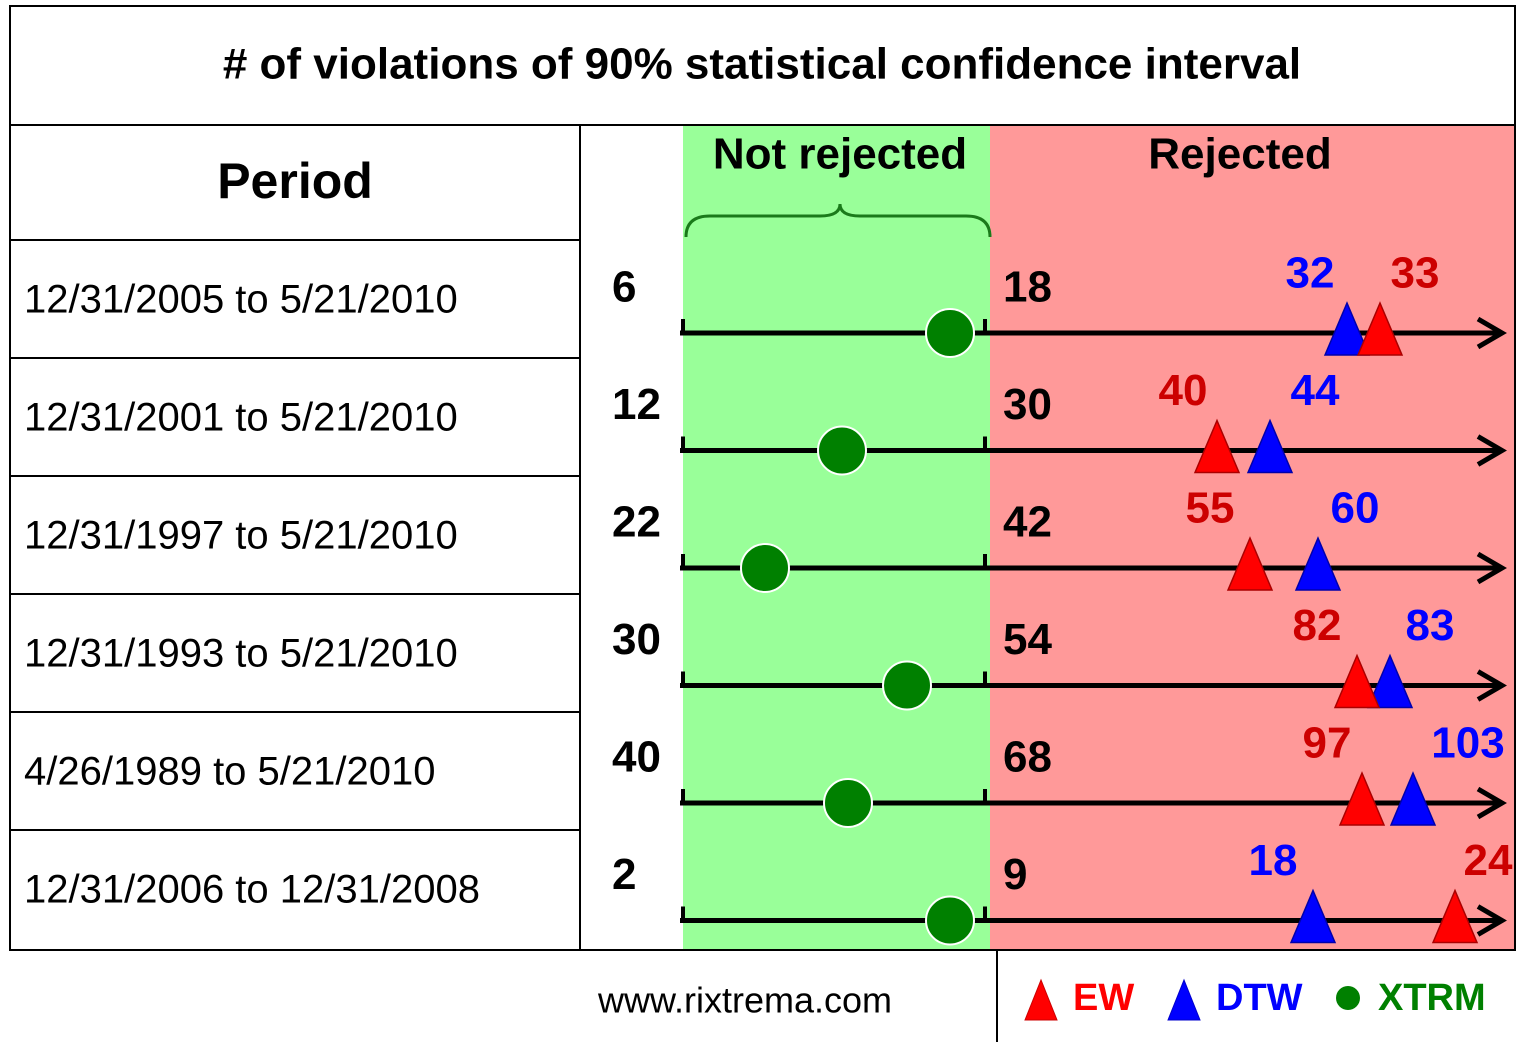  Describe the element at coordinates (636, 639) in the screenshot. I see `lower-bound: 30` at that location.